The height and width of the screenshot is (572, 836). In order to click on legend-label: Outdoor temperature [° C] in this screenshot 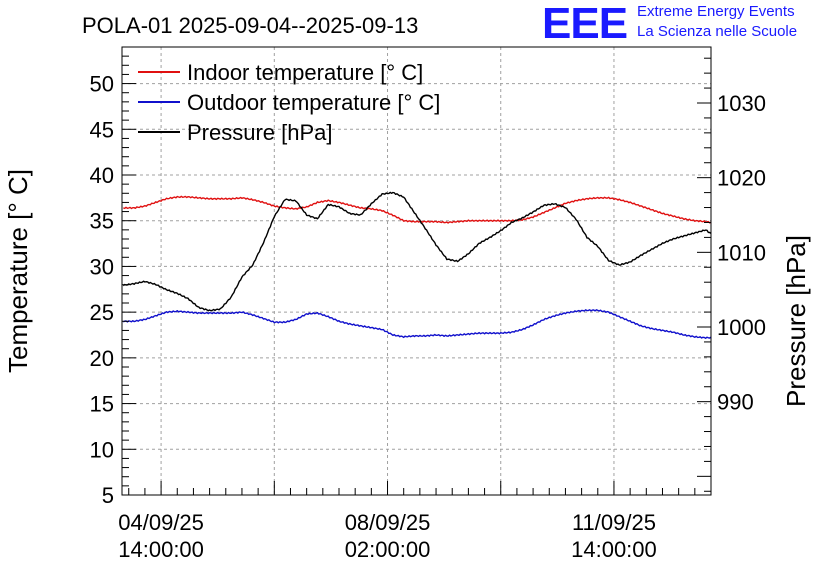, I will do `click(313, 102)`.